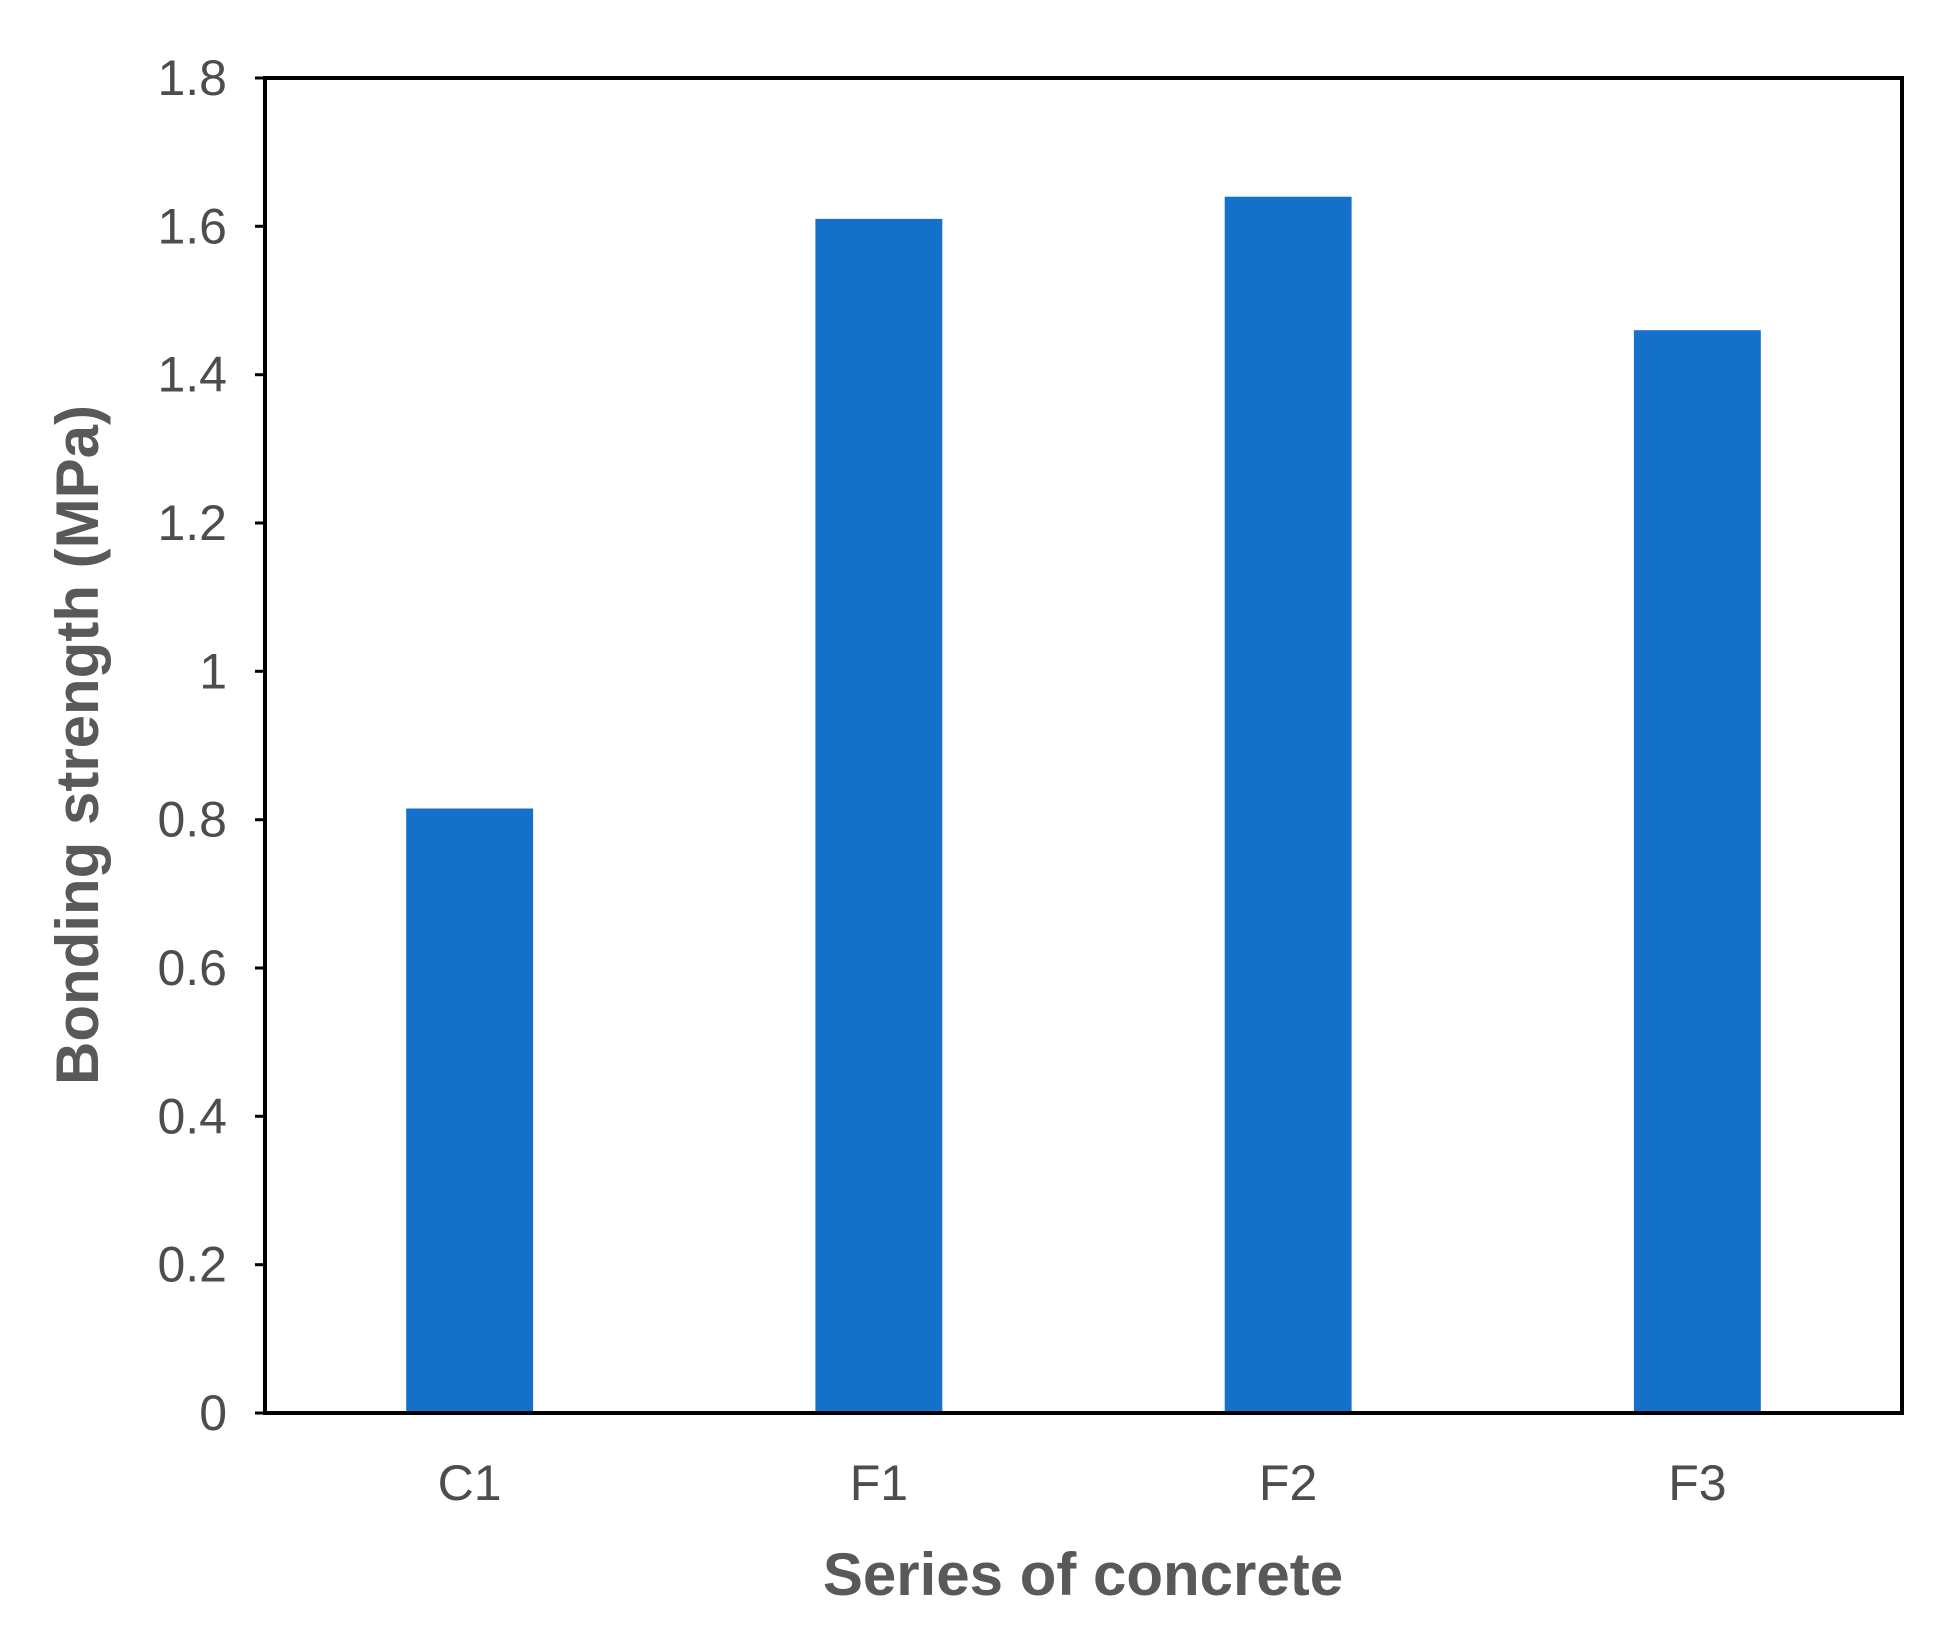 This screenshot has height=1631, width=1952. I want to click on y-tick-label: 0.4, so click(192, 1116).